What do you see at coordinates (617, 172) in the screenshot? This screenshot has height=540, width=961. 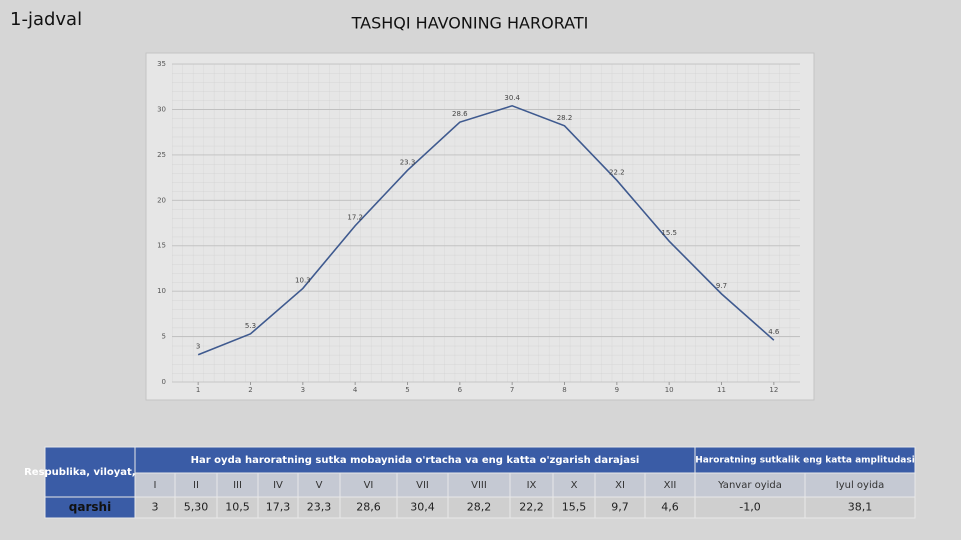 I see `data-label: 22.2` at bounding box center [617, 172].